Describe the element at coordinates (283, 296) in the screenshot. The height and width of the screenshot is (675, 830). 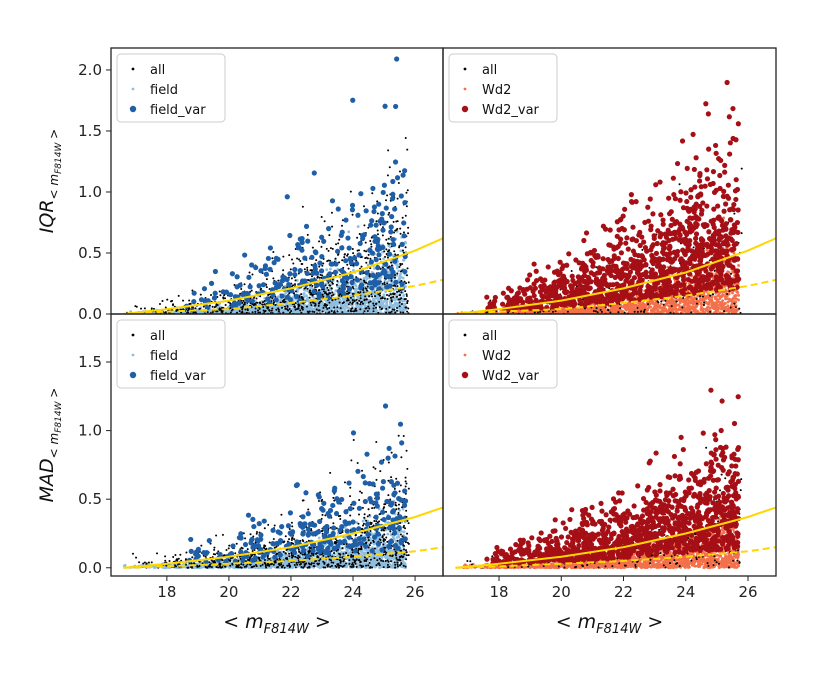
I see `fit-curve-dashed` at that location.